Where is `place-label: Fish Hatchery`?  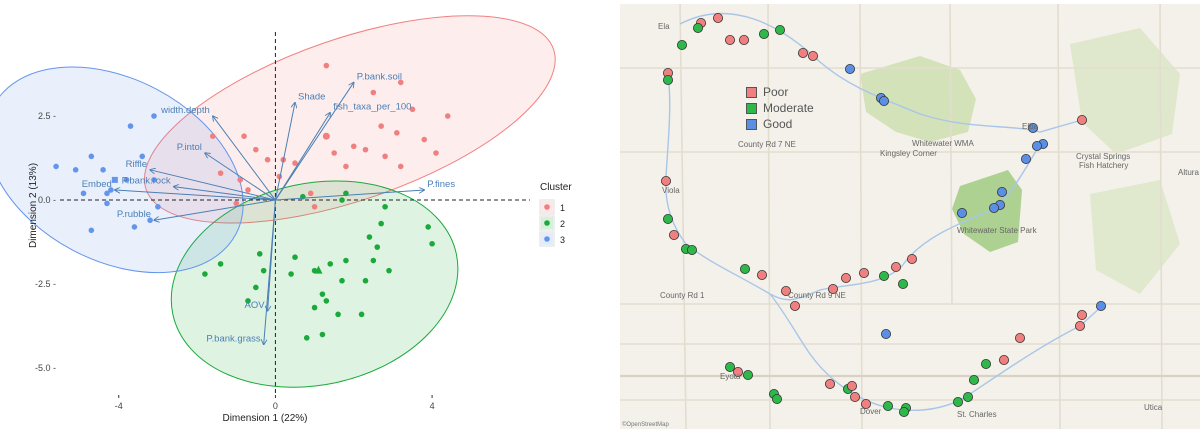
place-label: Fish Hatchery is located at coordinates (1104, 165).